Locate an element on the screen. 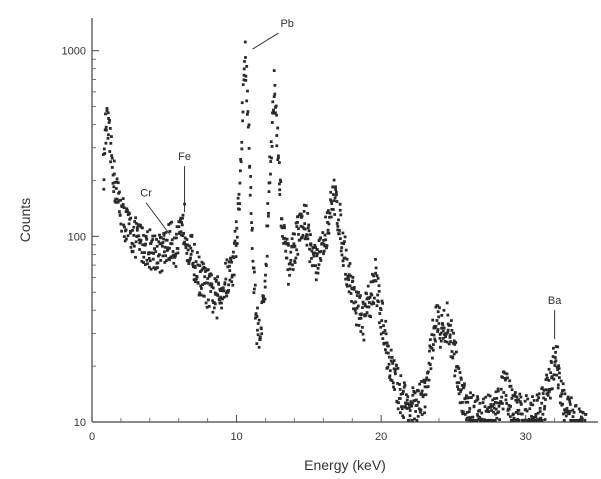  annotation-leader is located at coordinates (265, 41).